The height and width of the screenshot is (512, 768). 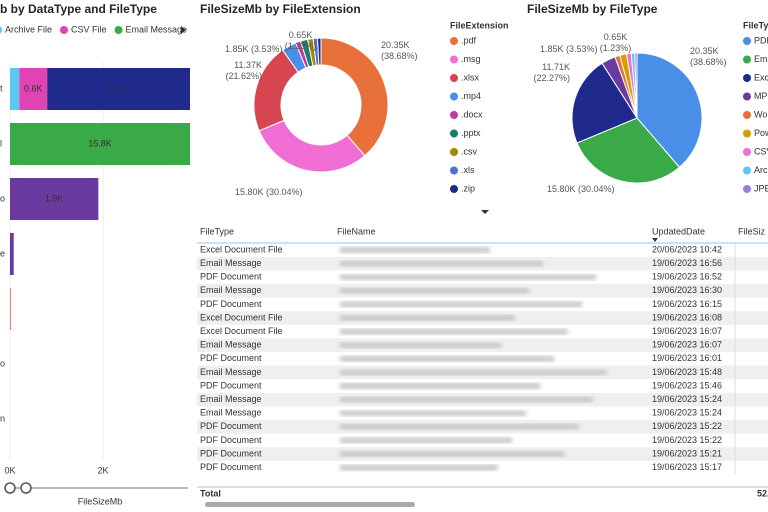 I want to click on scrollbar, so click(x=310, y=504).